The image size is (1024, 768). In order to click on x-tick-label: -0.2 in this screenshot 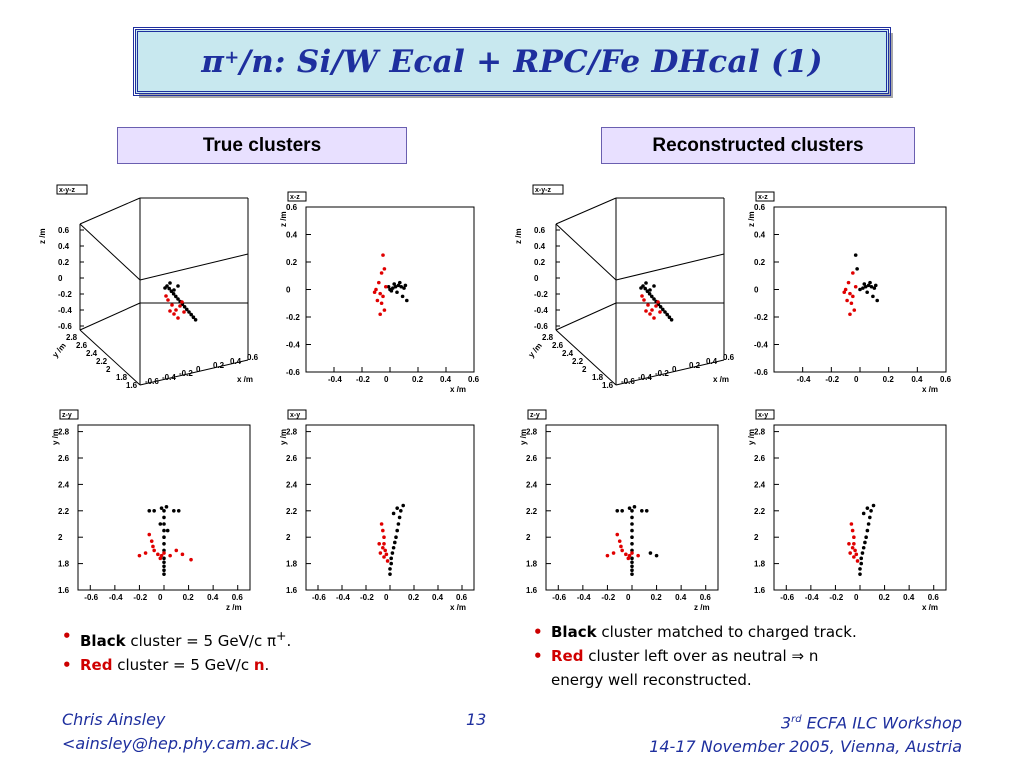, I will do `click(363, 379)`.